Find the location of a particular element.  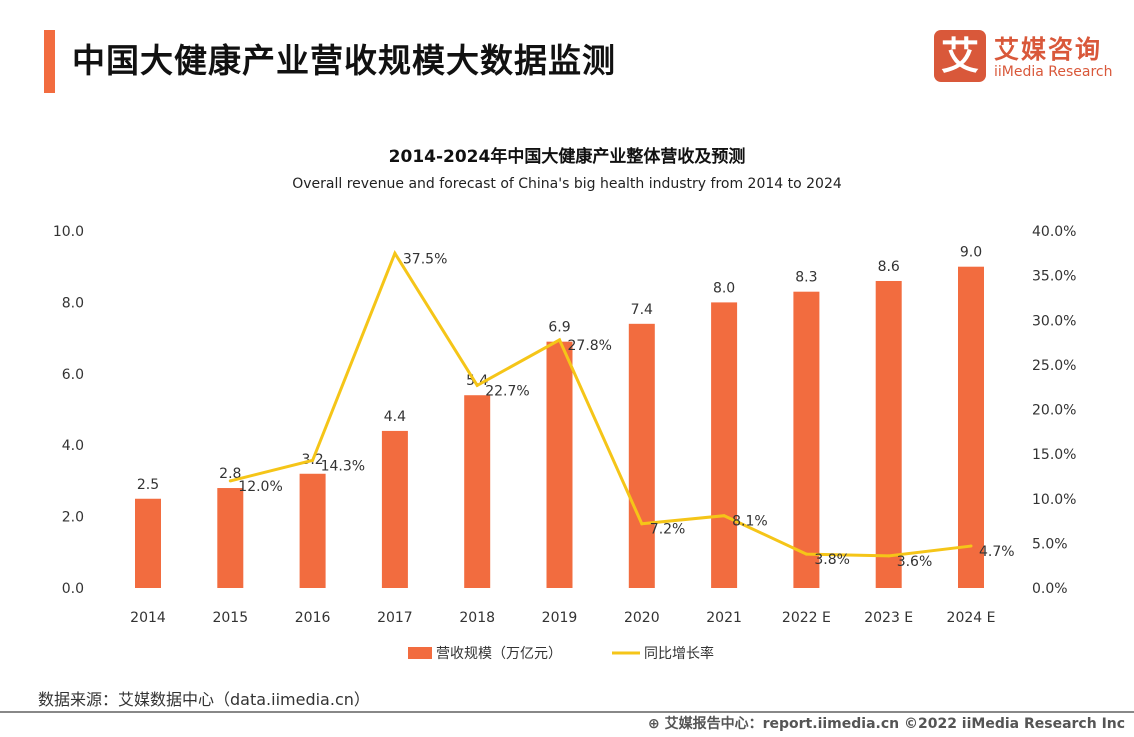

x-tick: 2014 is located at coordinates (148, 618).